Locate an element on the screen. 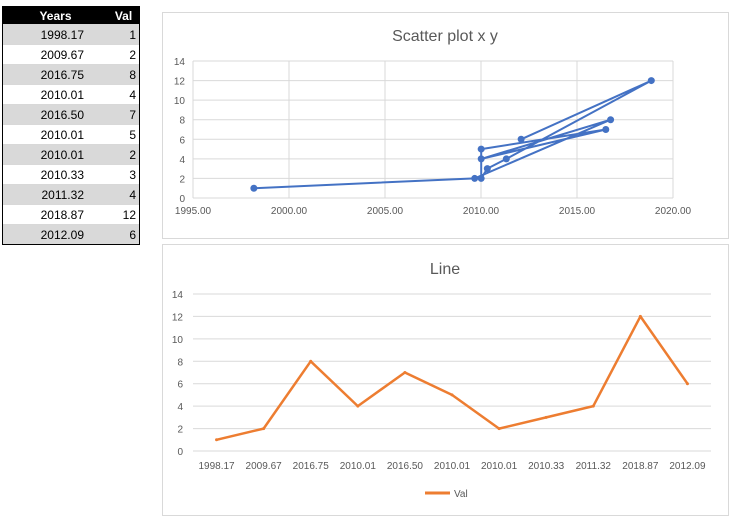  table-row: 2016.50 7 is located at coordinates (71, 114).